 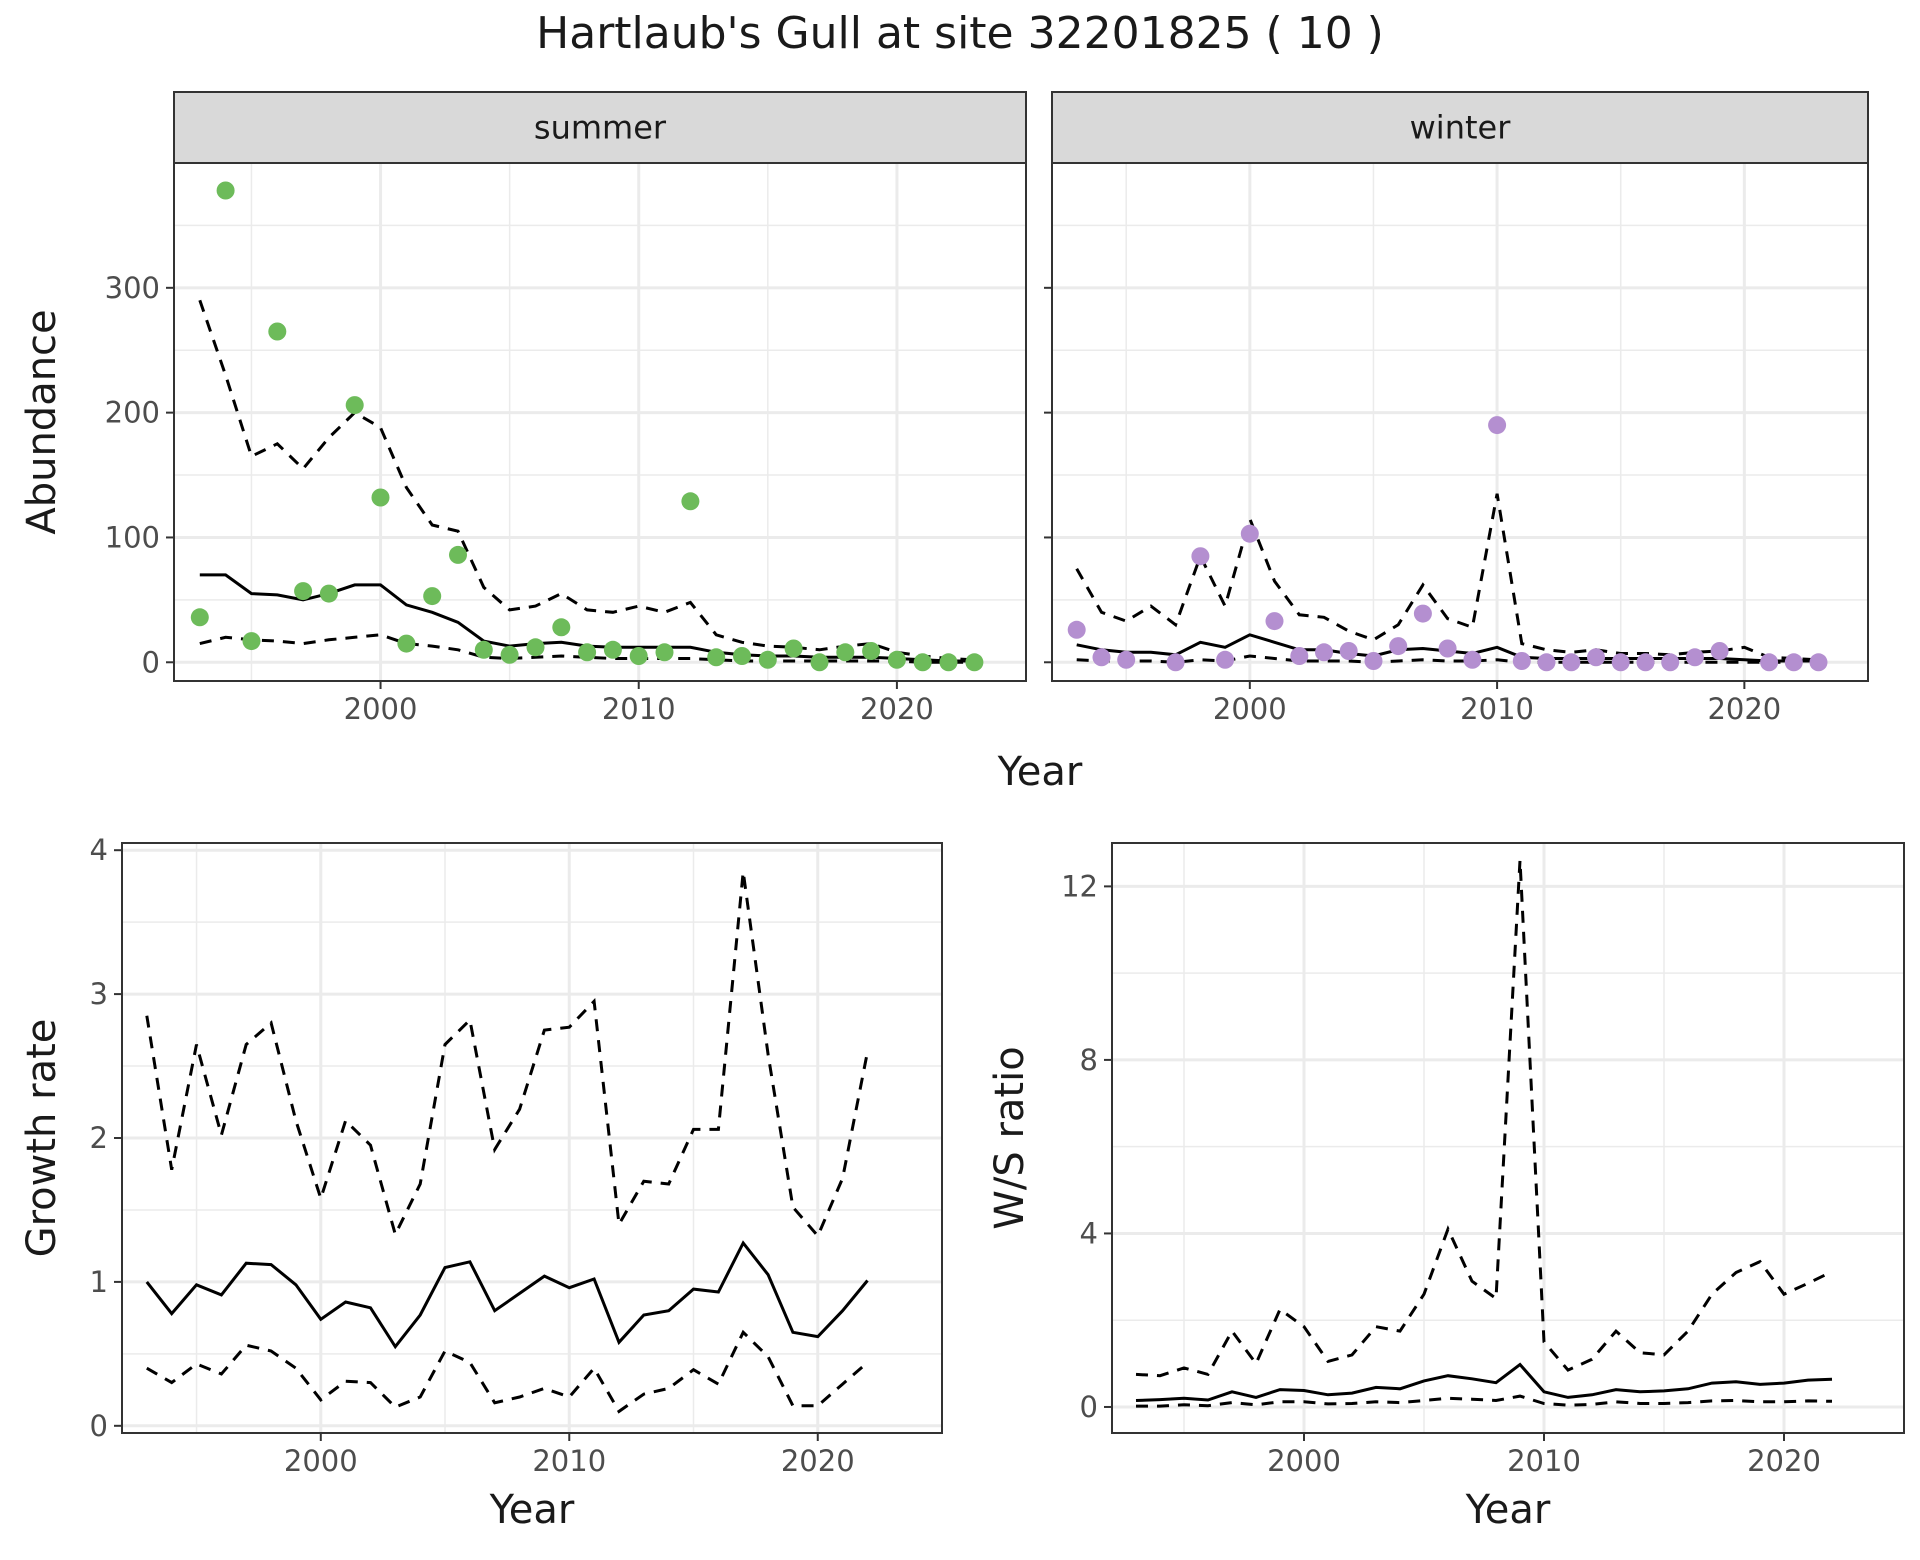 I want to click on abundance-y-axis-title: Abundance, so click(x=42, y=421).